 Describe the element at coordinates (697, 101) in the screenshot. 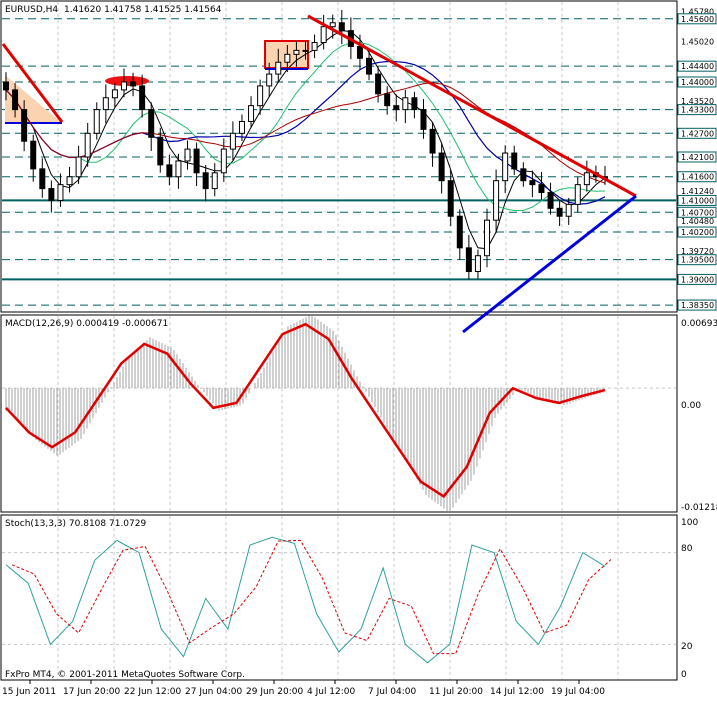

I see `price-tick-label: 1.43520` at that location.